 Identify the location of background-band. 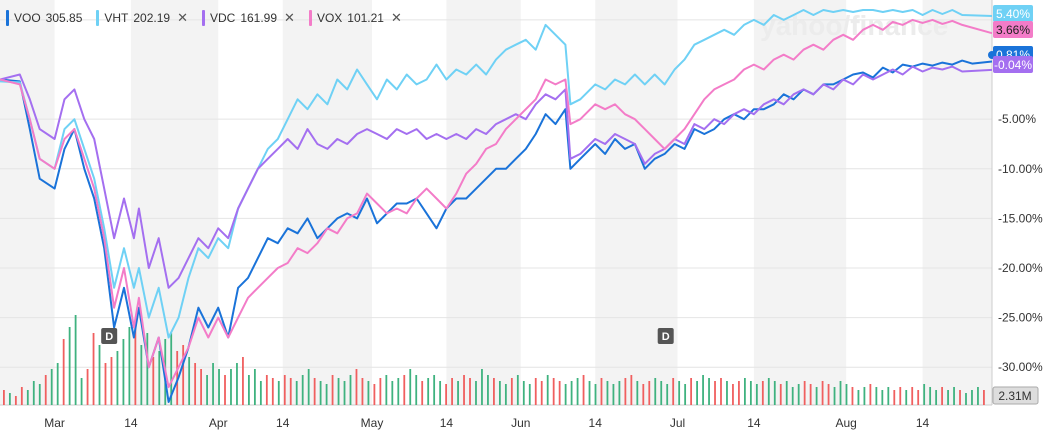
(27, 202).